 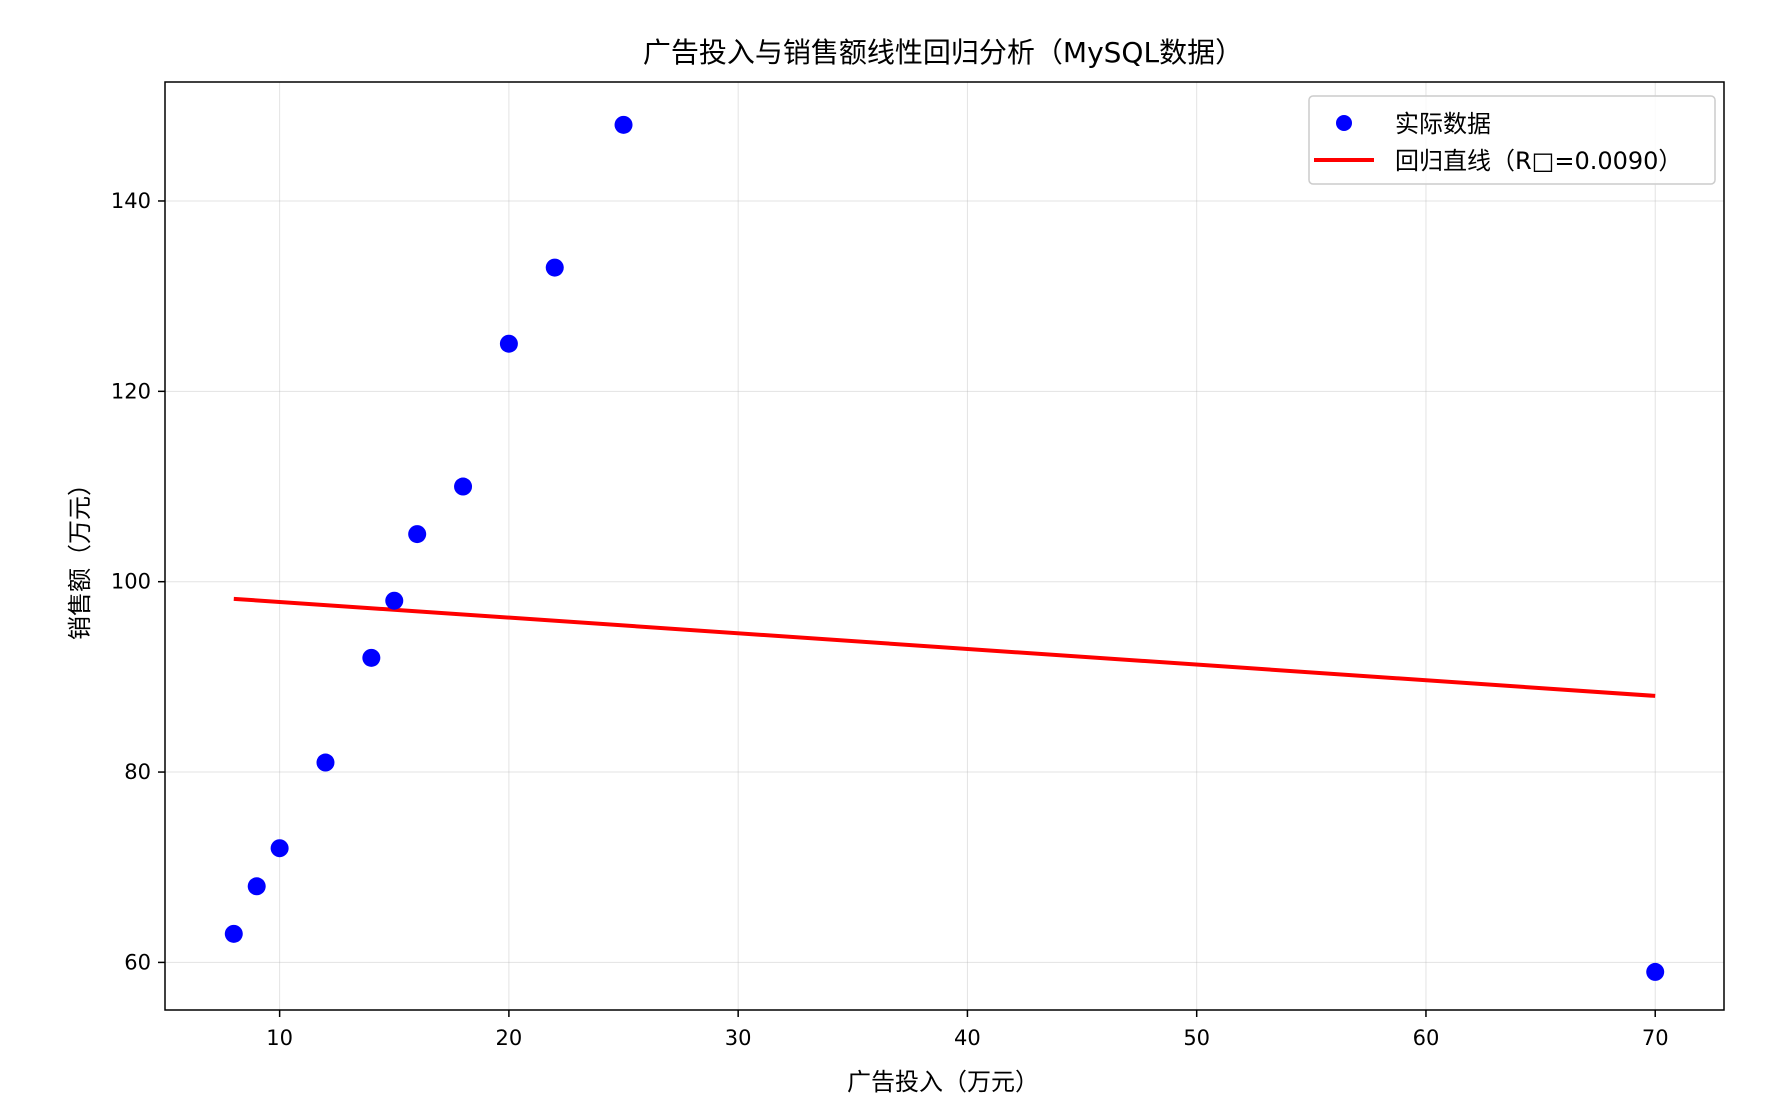 I want to click on legend-scatter-label: 实际数据, so click(x=1443, y=124).